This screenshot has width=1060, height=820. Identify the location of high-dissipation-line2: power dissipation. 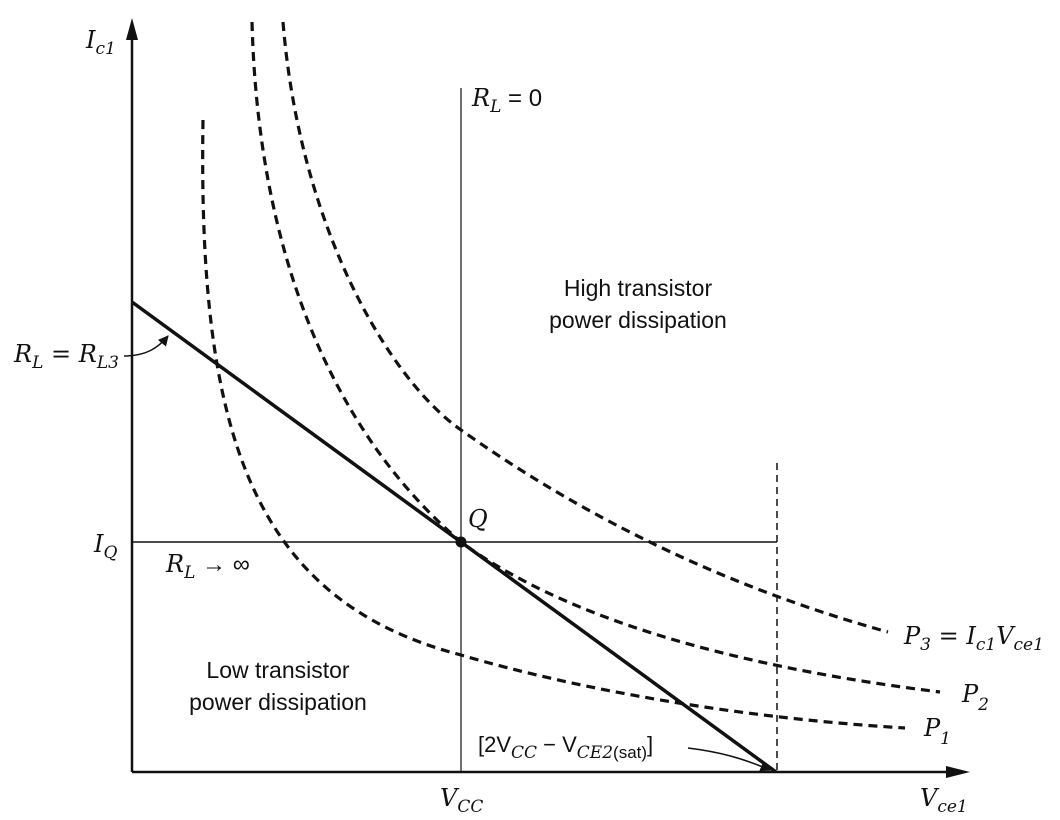
(638, 320).